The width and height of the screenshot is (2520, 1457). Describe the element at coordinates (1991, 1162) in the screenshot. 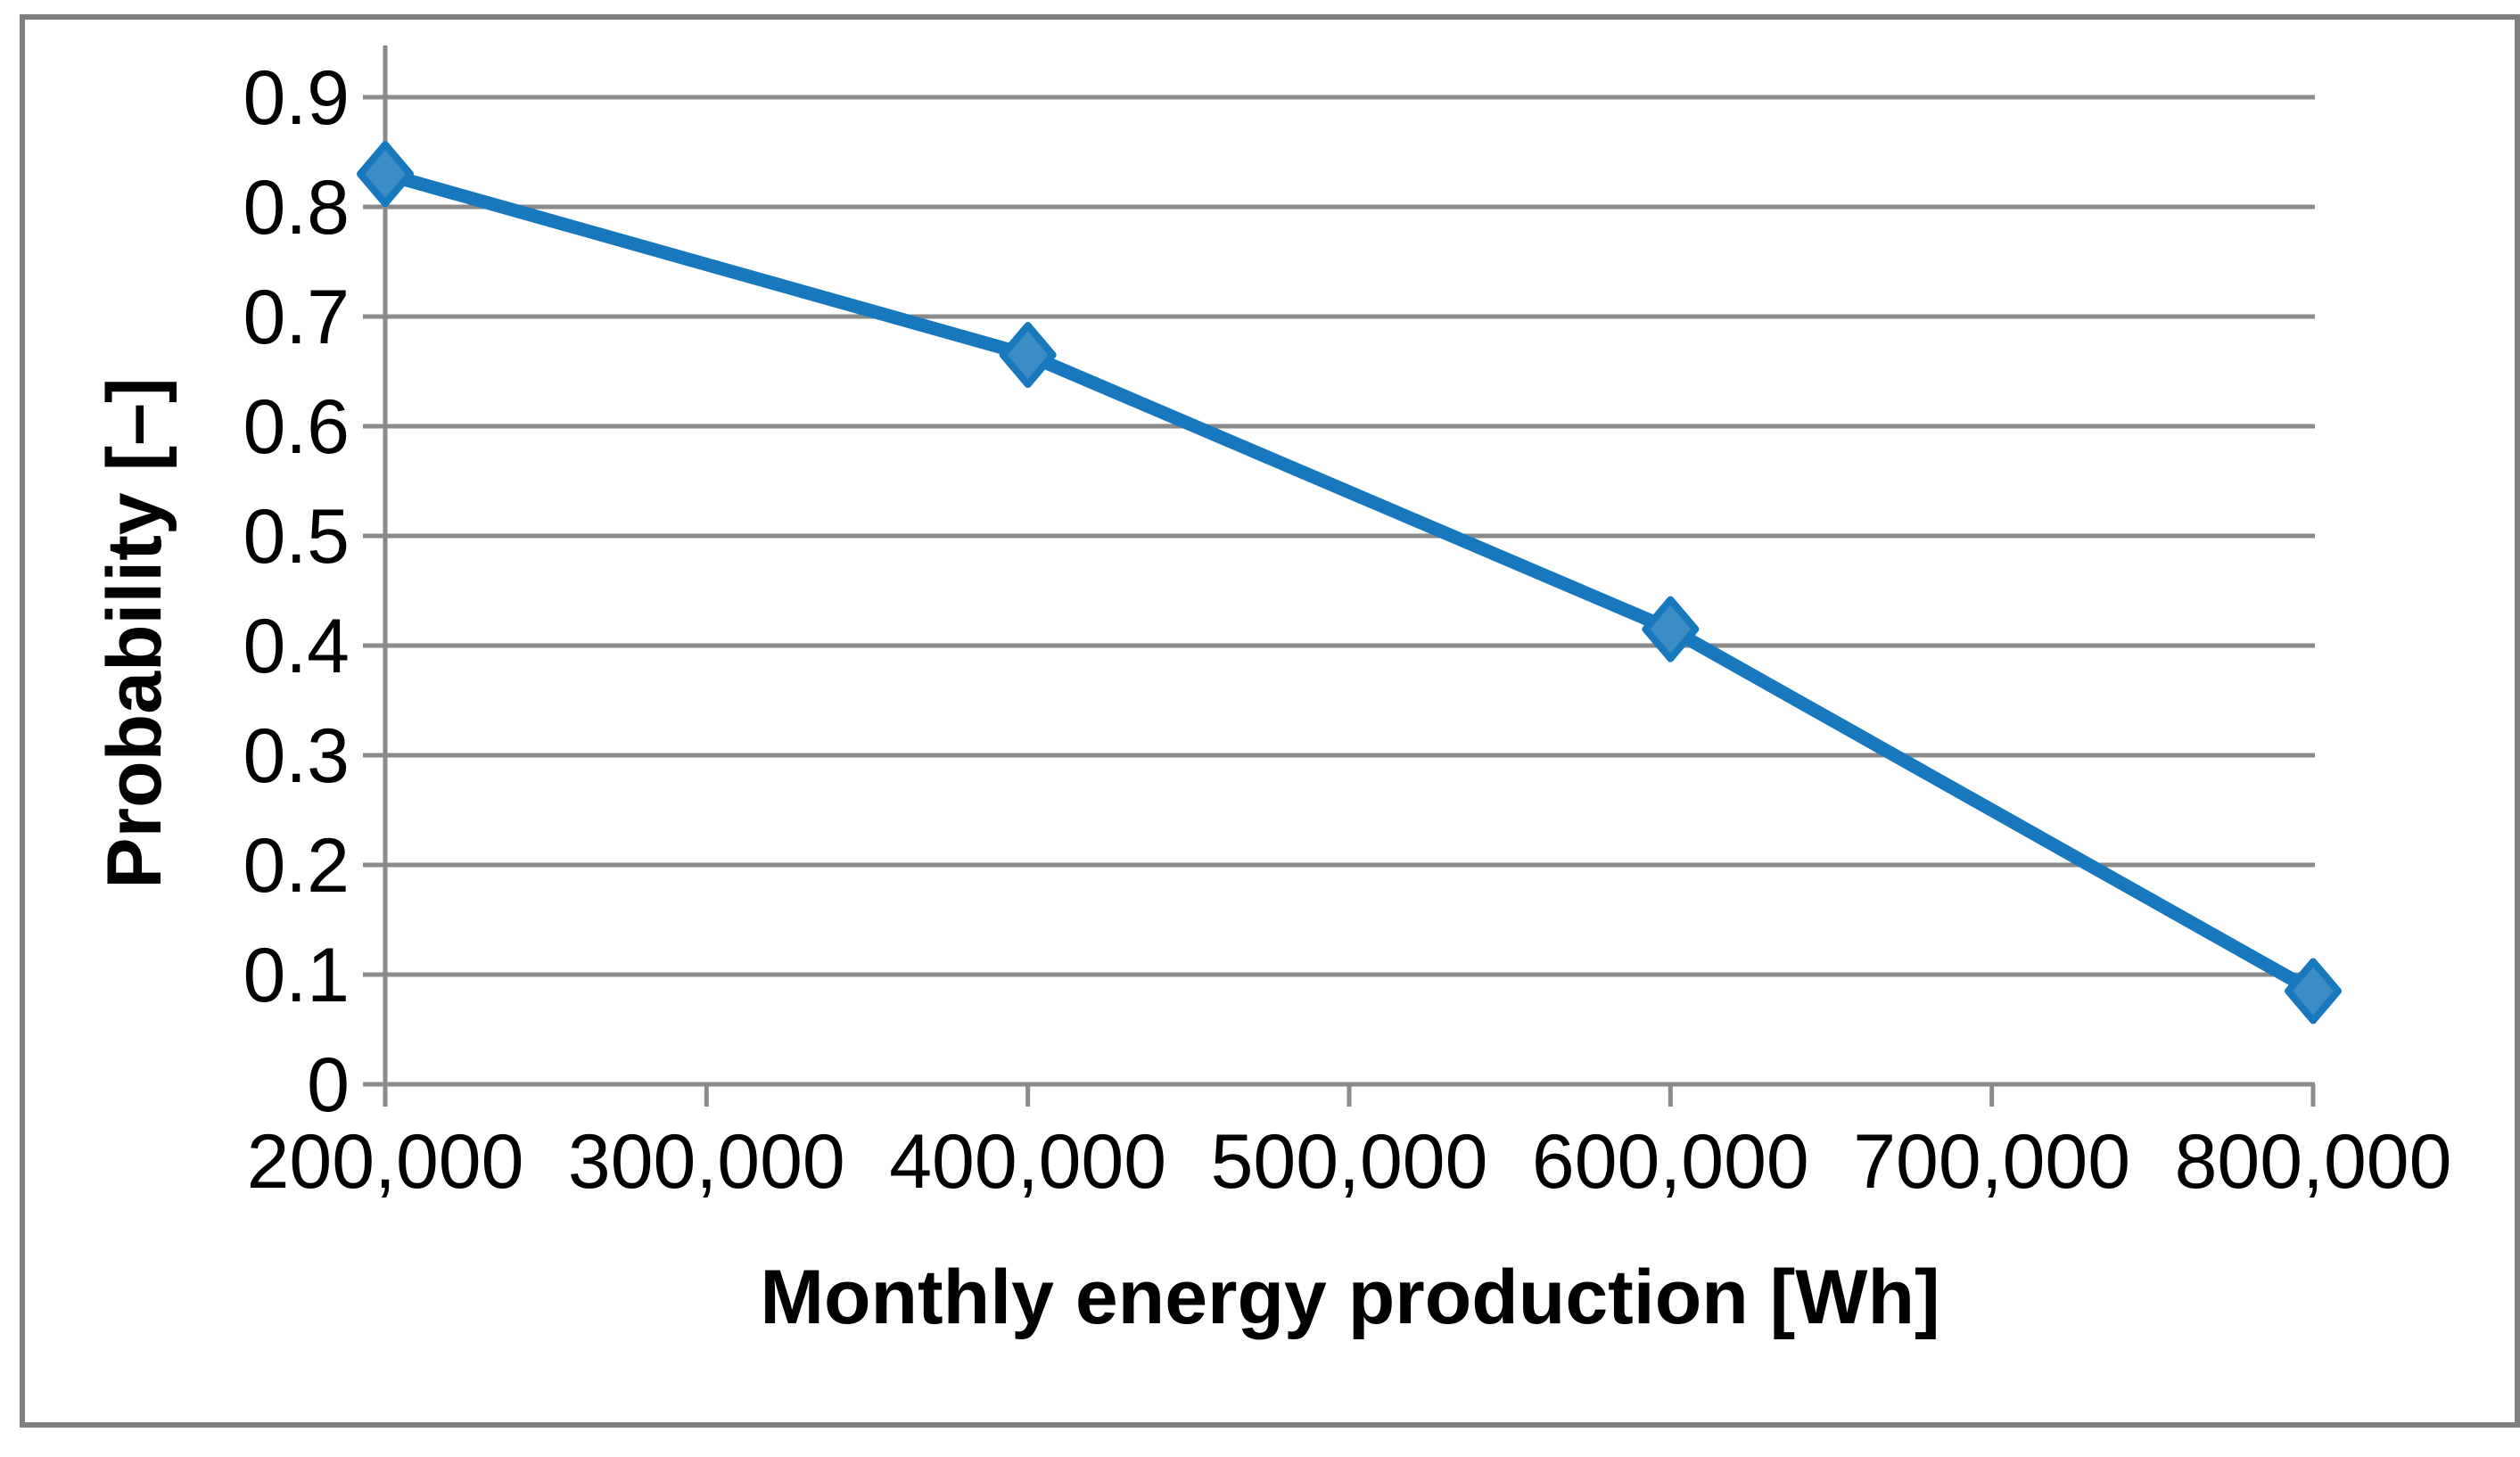

I see `x-tick-label: 700,000` at that location.